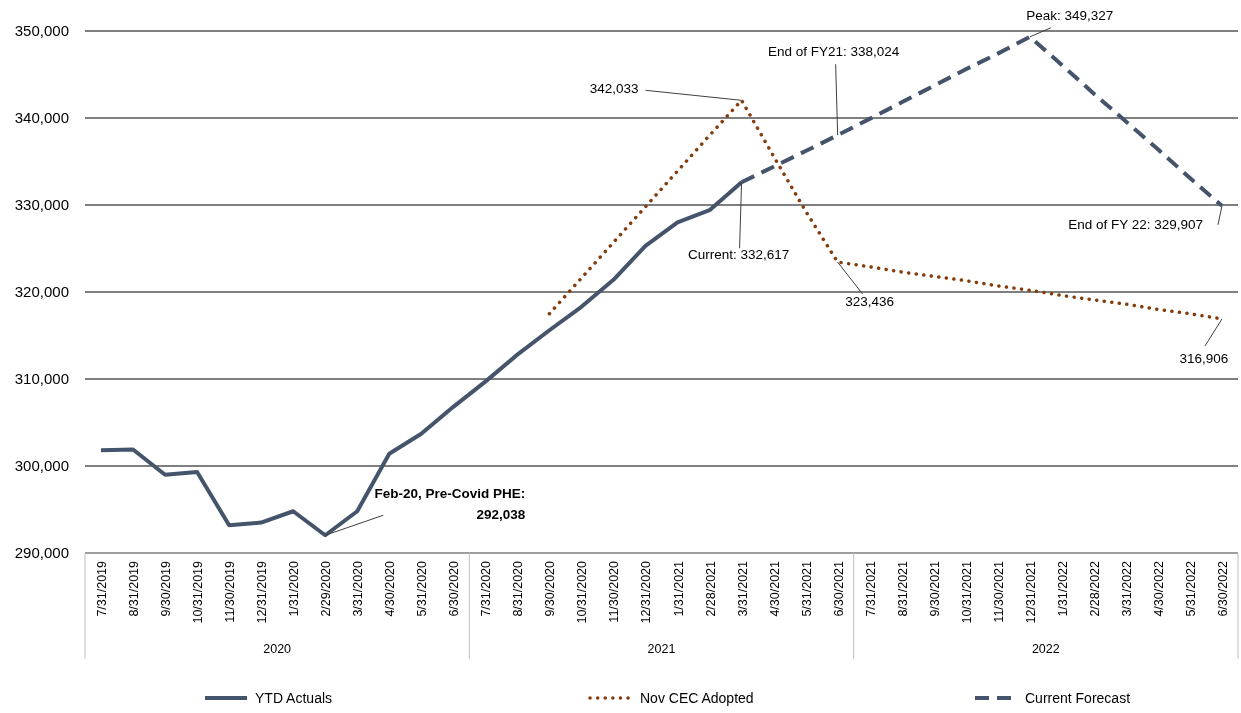 The image size is (1241, 713). What do you see at coordinates (833, 52) in the screenshot?
I see `annotation: End of FY21: 338,024` at bounding box center [833, 52].